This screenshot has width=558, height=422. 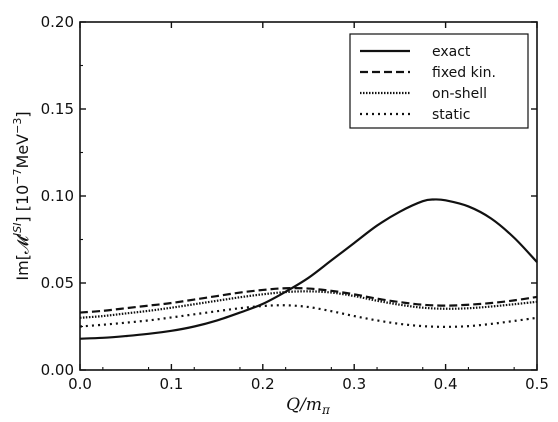 I want to click on series-line-fixed-kin, so click(x=308, y=300).